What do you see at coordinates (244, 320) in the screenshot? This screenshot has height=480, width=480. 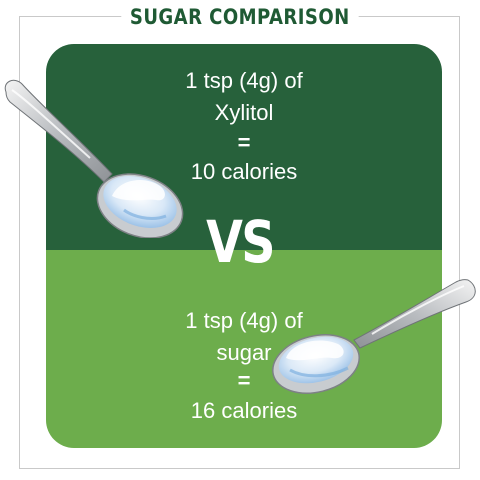 I see `sugar-amount: 1 tsp (4g) of` at bounding box center [244, 320].